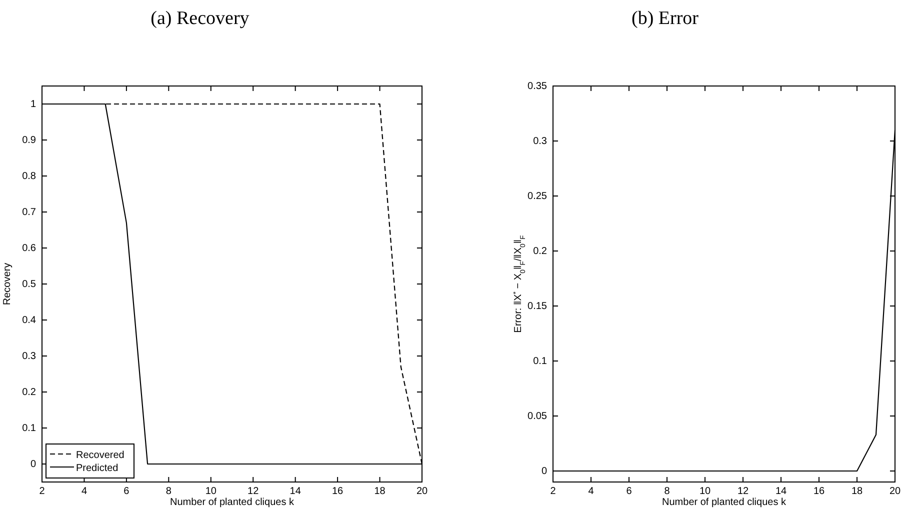 The width and height of the screenshot is (917, 508). I want to click on y-tick-label: 1, so click(33, 104).